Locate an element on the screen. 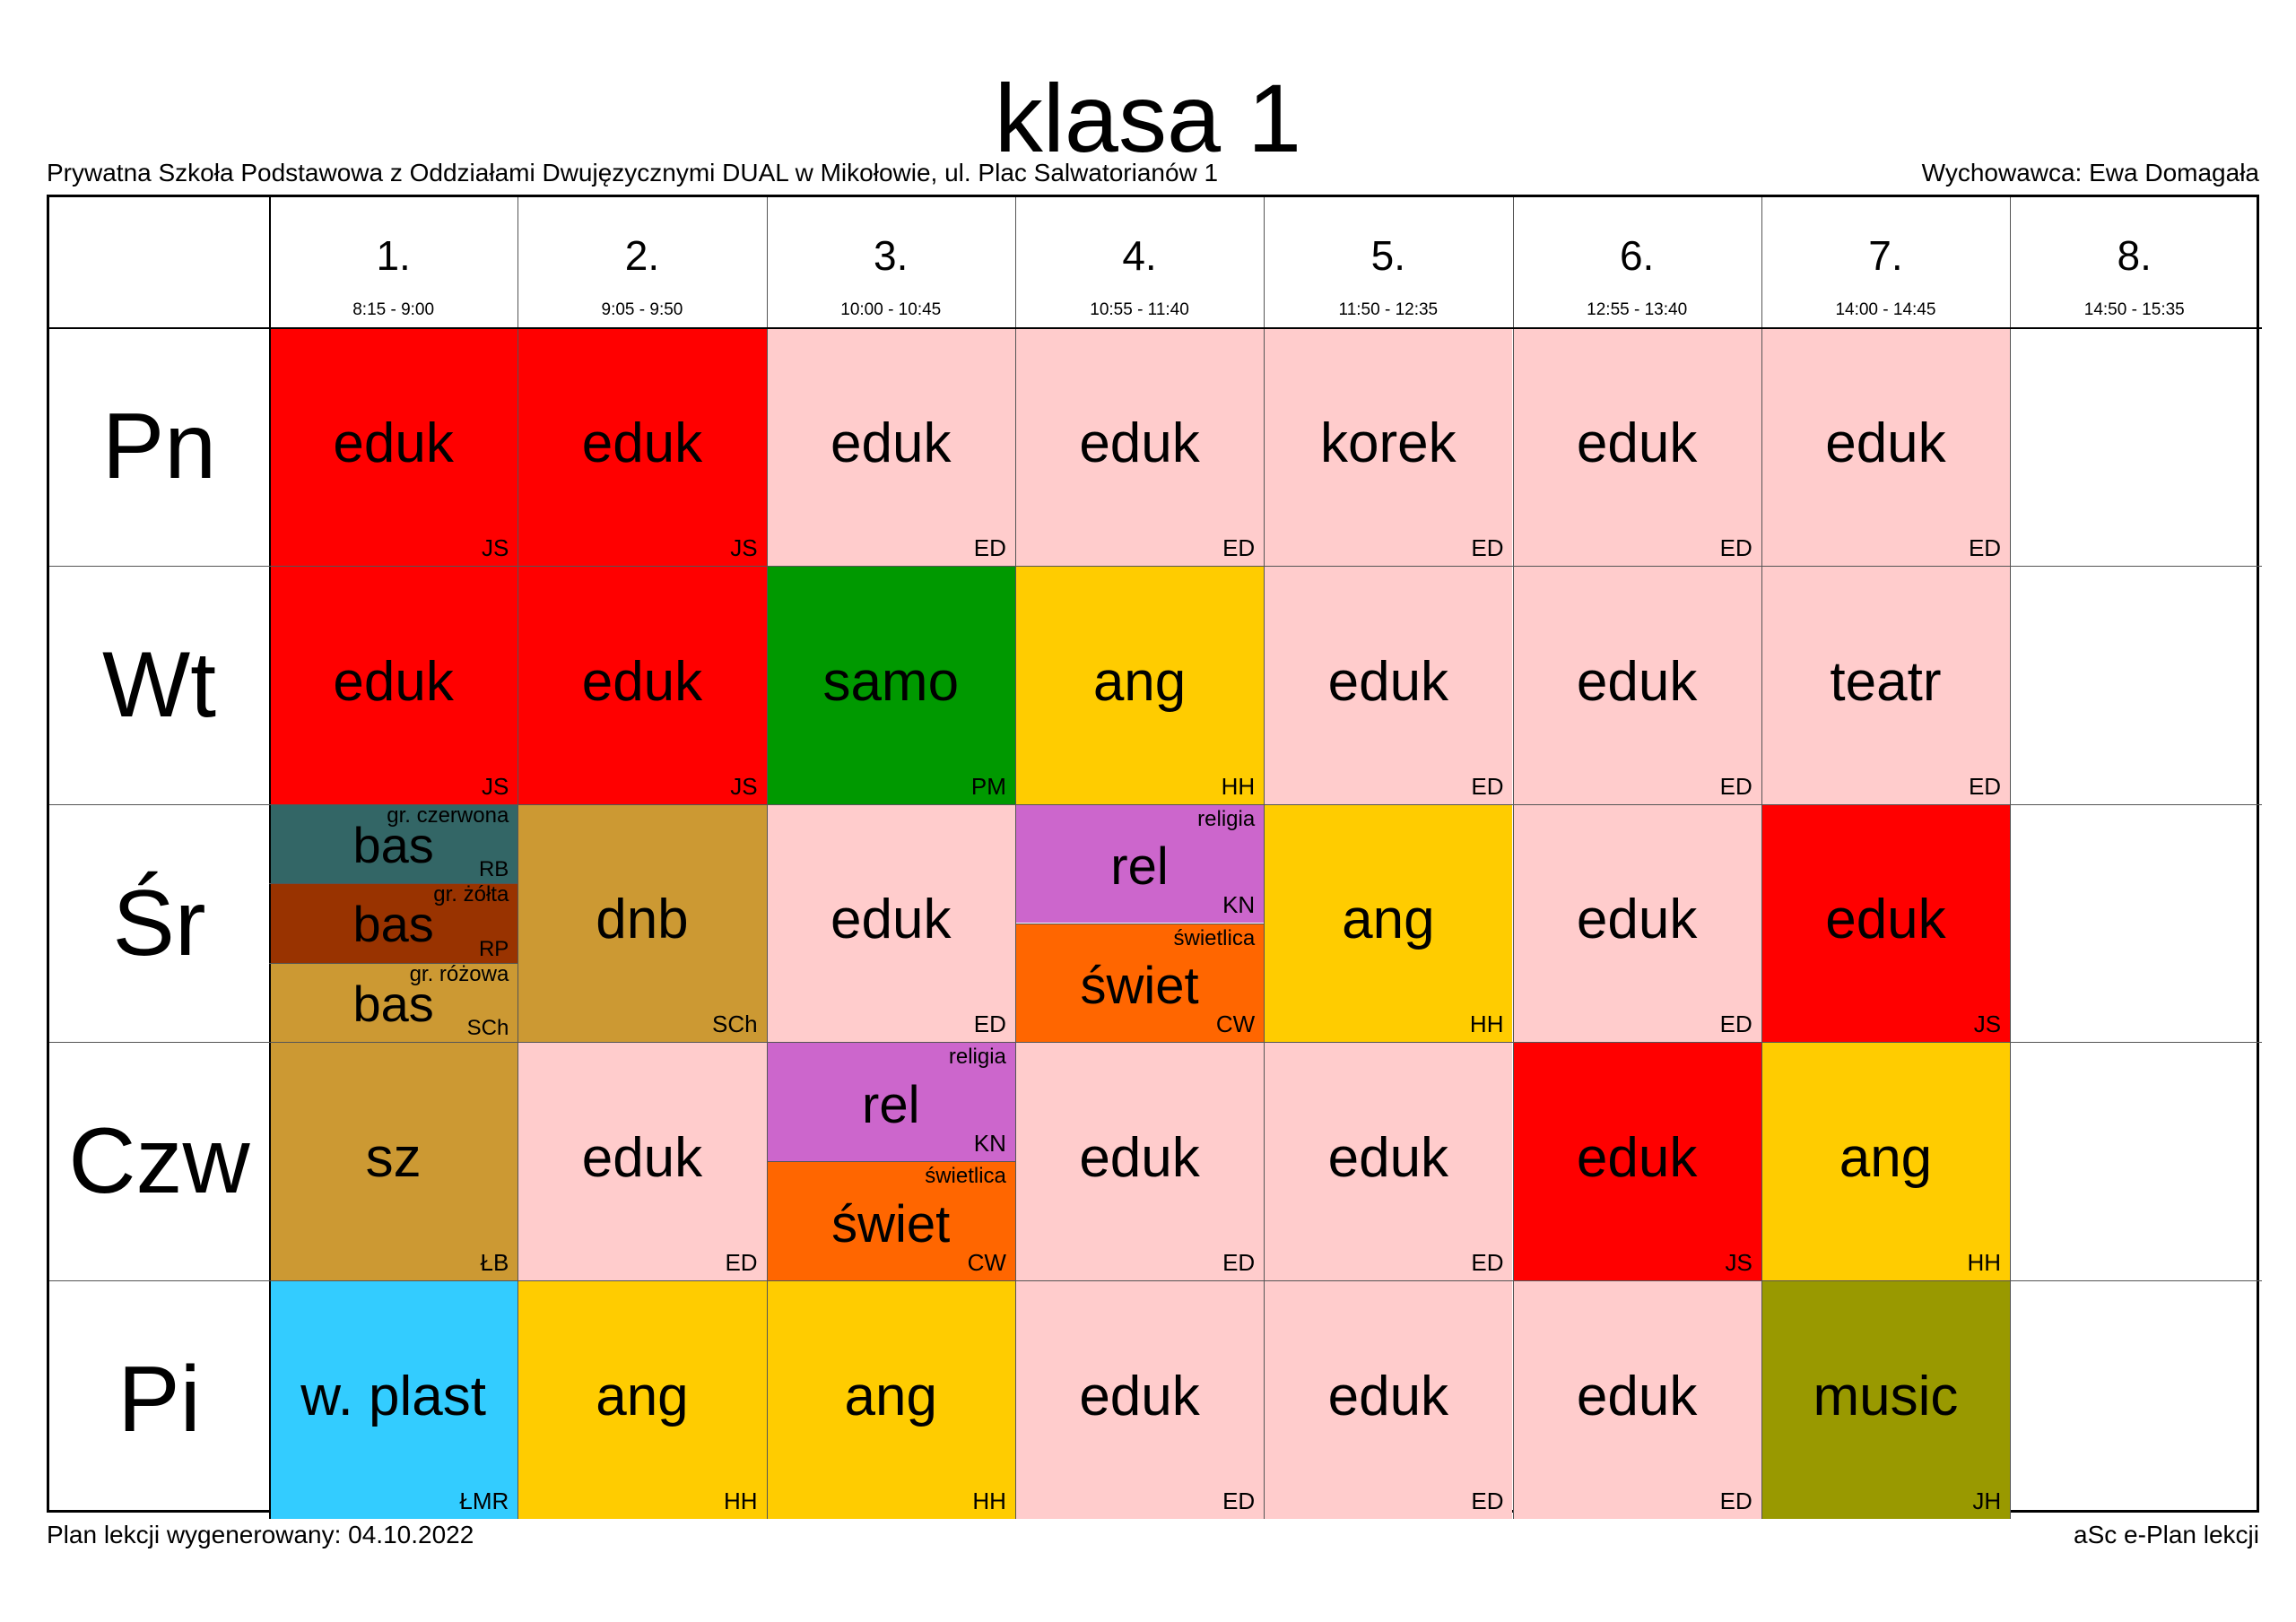 The image size is (2296, 1622). lesson-subject: music is located at coordinates (1886, 1396).